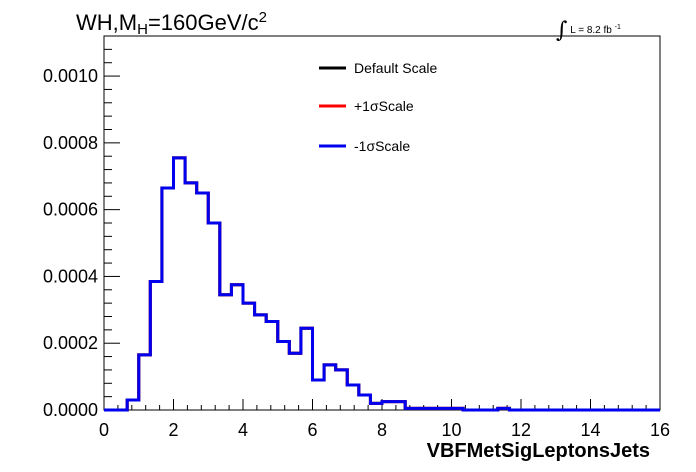  What do you see at coordinates (312, 430) in the screenshot?
I see `x-tick-label: 6` at bounding box center [312, 430].